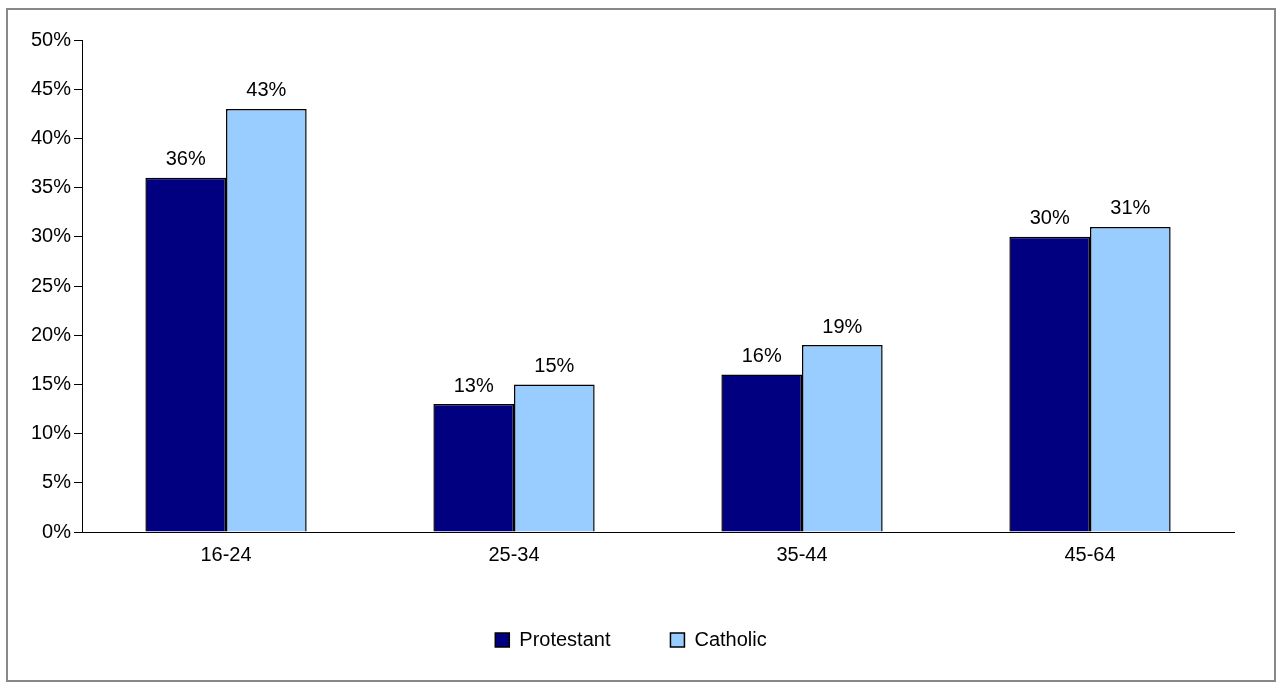 Image resolution: width=1283 pixels, height=684 pixels. What do you see at coordinates (842, 325) in the screenshot?
I see `text: 19%` at bounding box center [842, 325].